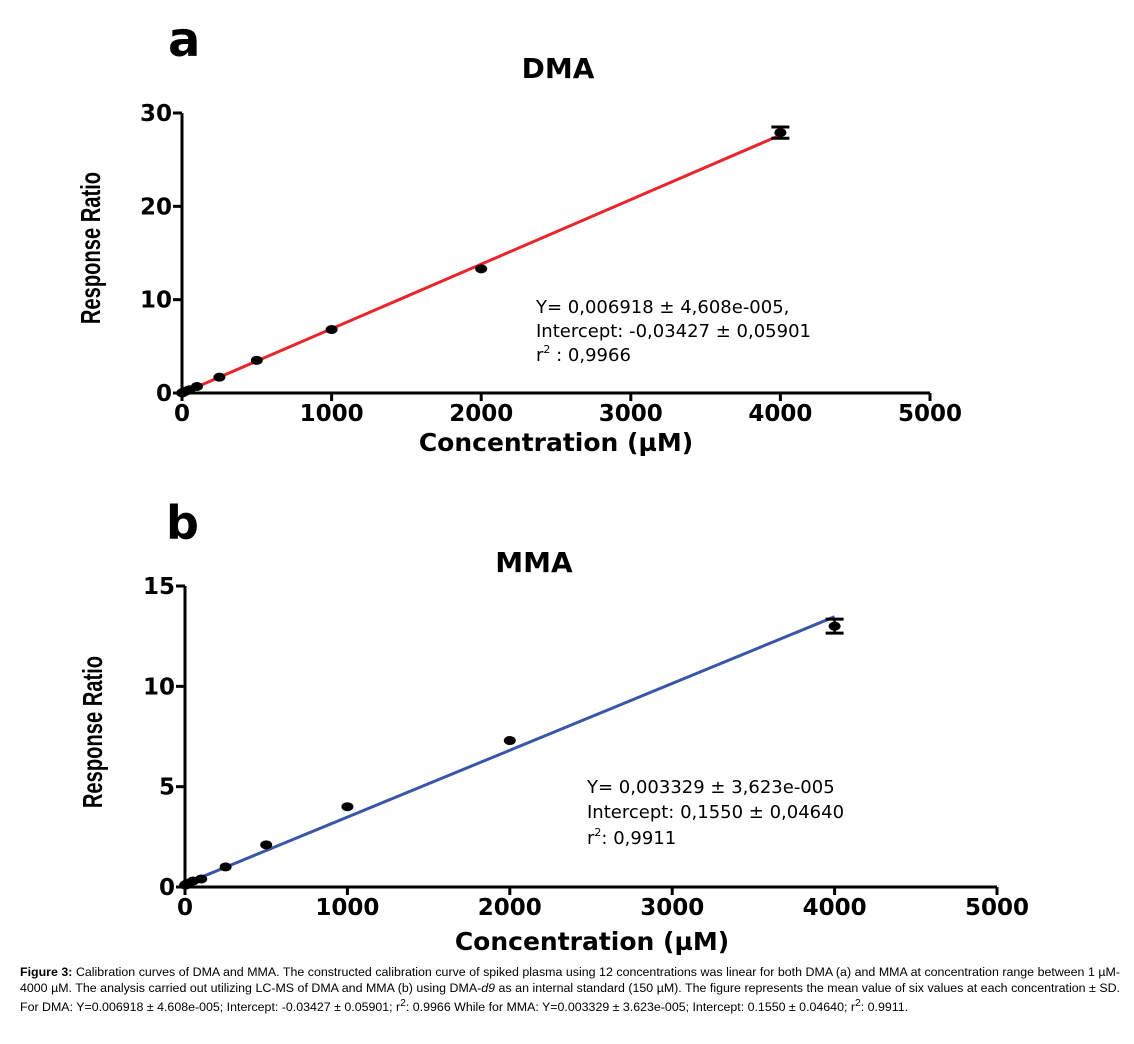 This screenshot has width=1134, height=1044. I want to click on x-tick-label-b: 5000, so click(997, 908).